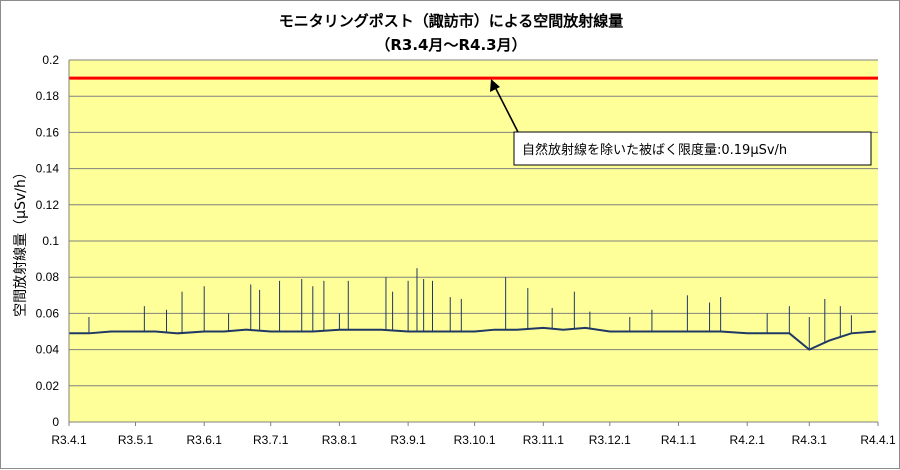 This screenshot has height=470, width=900. Describe the element at coordinates (271, 440) in the screenshot. I see `x-tick-label: R3.7.1` at that location.